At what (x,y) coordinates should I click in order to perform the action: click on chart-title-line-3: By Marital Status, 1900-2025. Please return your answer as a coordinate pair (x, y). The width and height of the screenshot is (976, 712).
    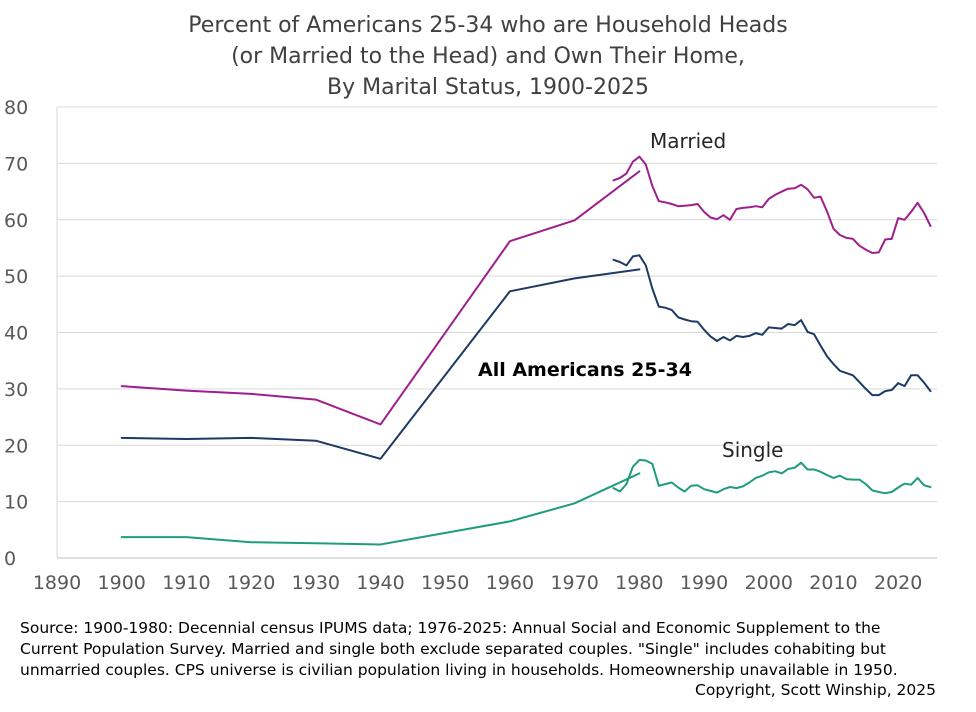
    Looking at the image, I should click on (488, 87).